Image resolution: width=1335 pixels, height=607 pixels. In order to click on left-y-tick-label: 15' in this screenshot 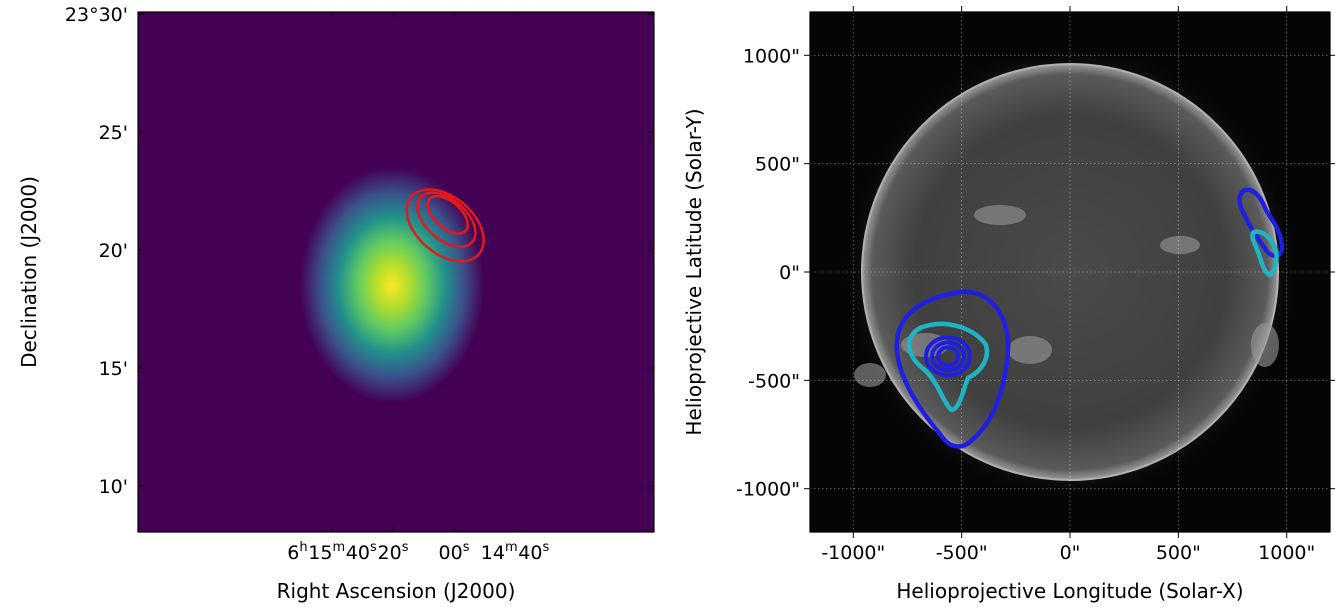, I will do `click(113, 369)`.